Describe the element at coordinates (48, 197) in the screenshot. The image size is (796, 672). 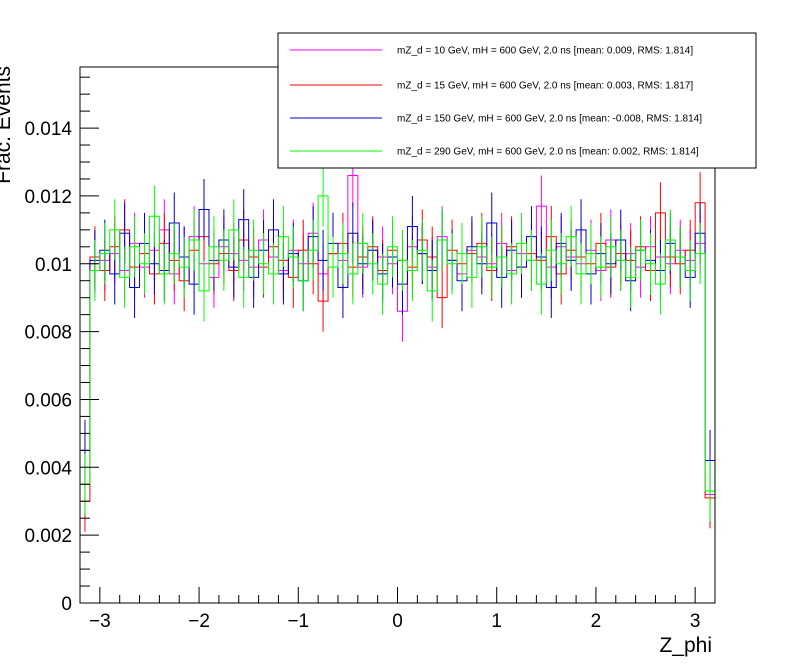
I see `y-tick-label: 0.012` at that location.